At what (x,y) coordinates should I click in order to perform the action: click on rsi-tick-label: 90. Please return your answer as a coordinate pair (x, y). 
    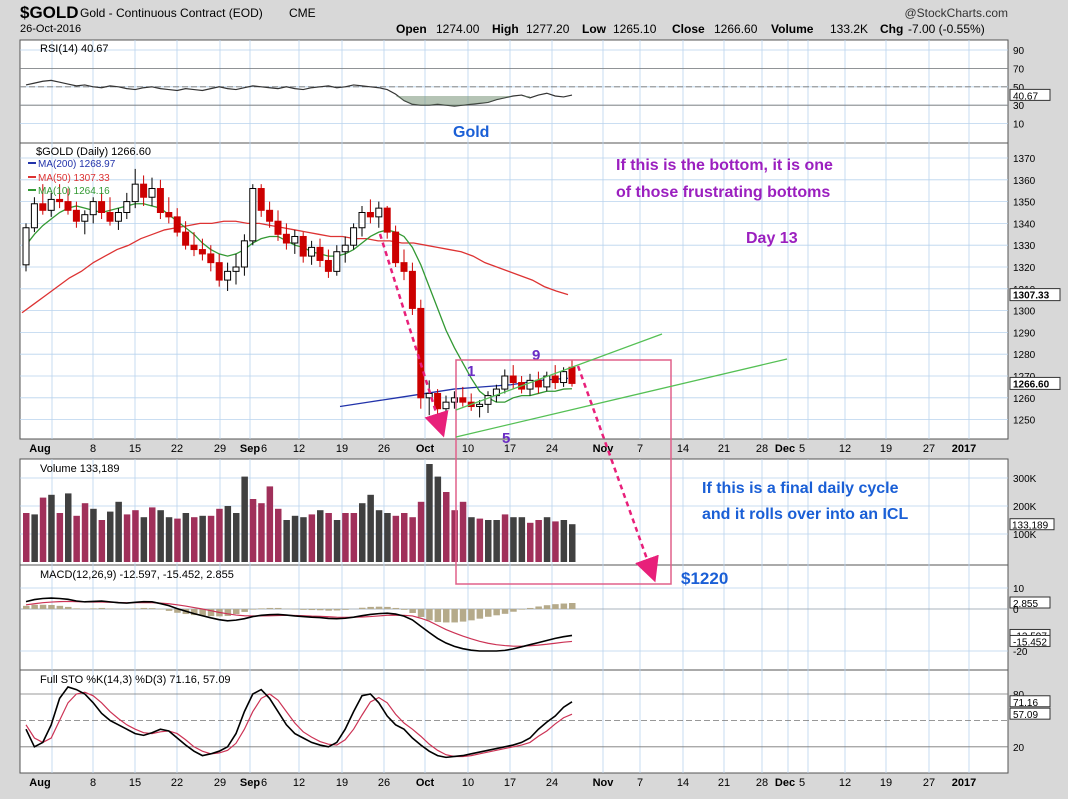
    Looking at the image, I should click on (1019, 51).